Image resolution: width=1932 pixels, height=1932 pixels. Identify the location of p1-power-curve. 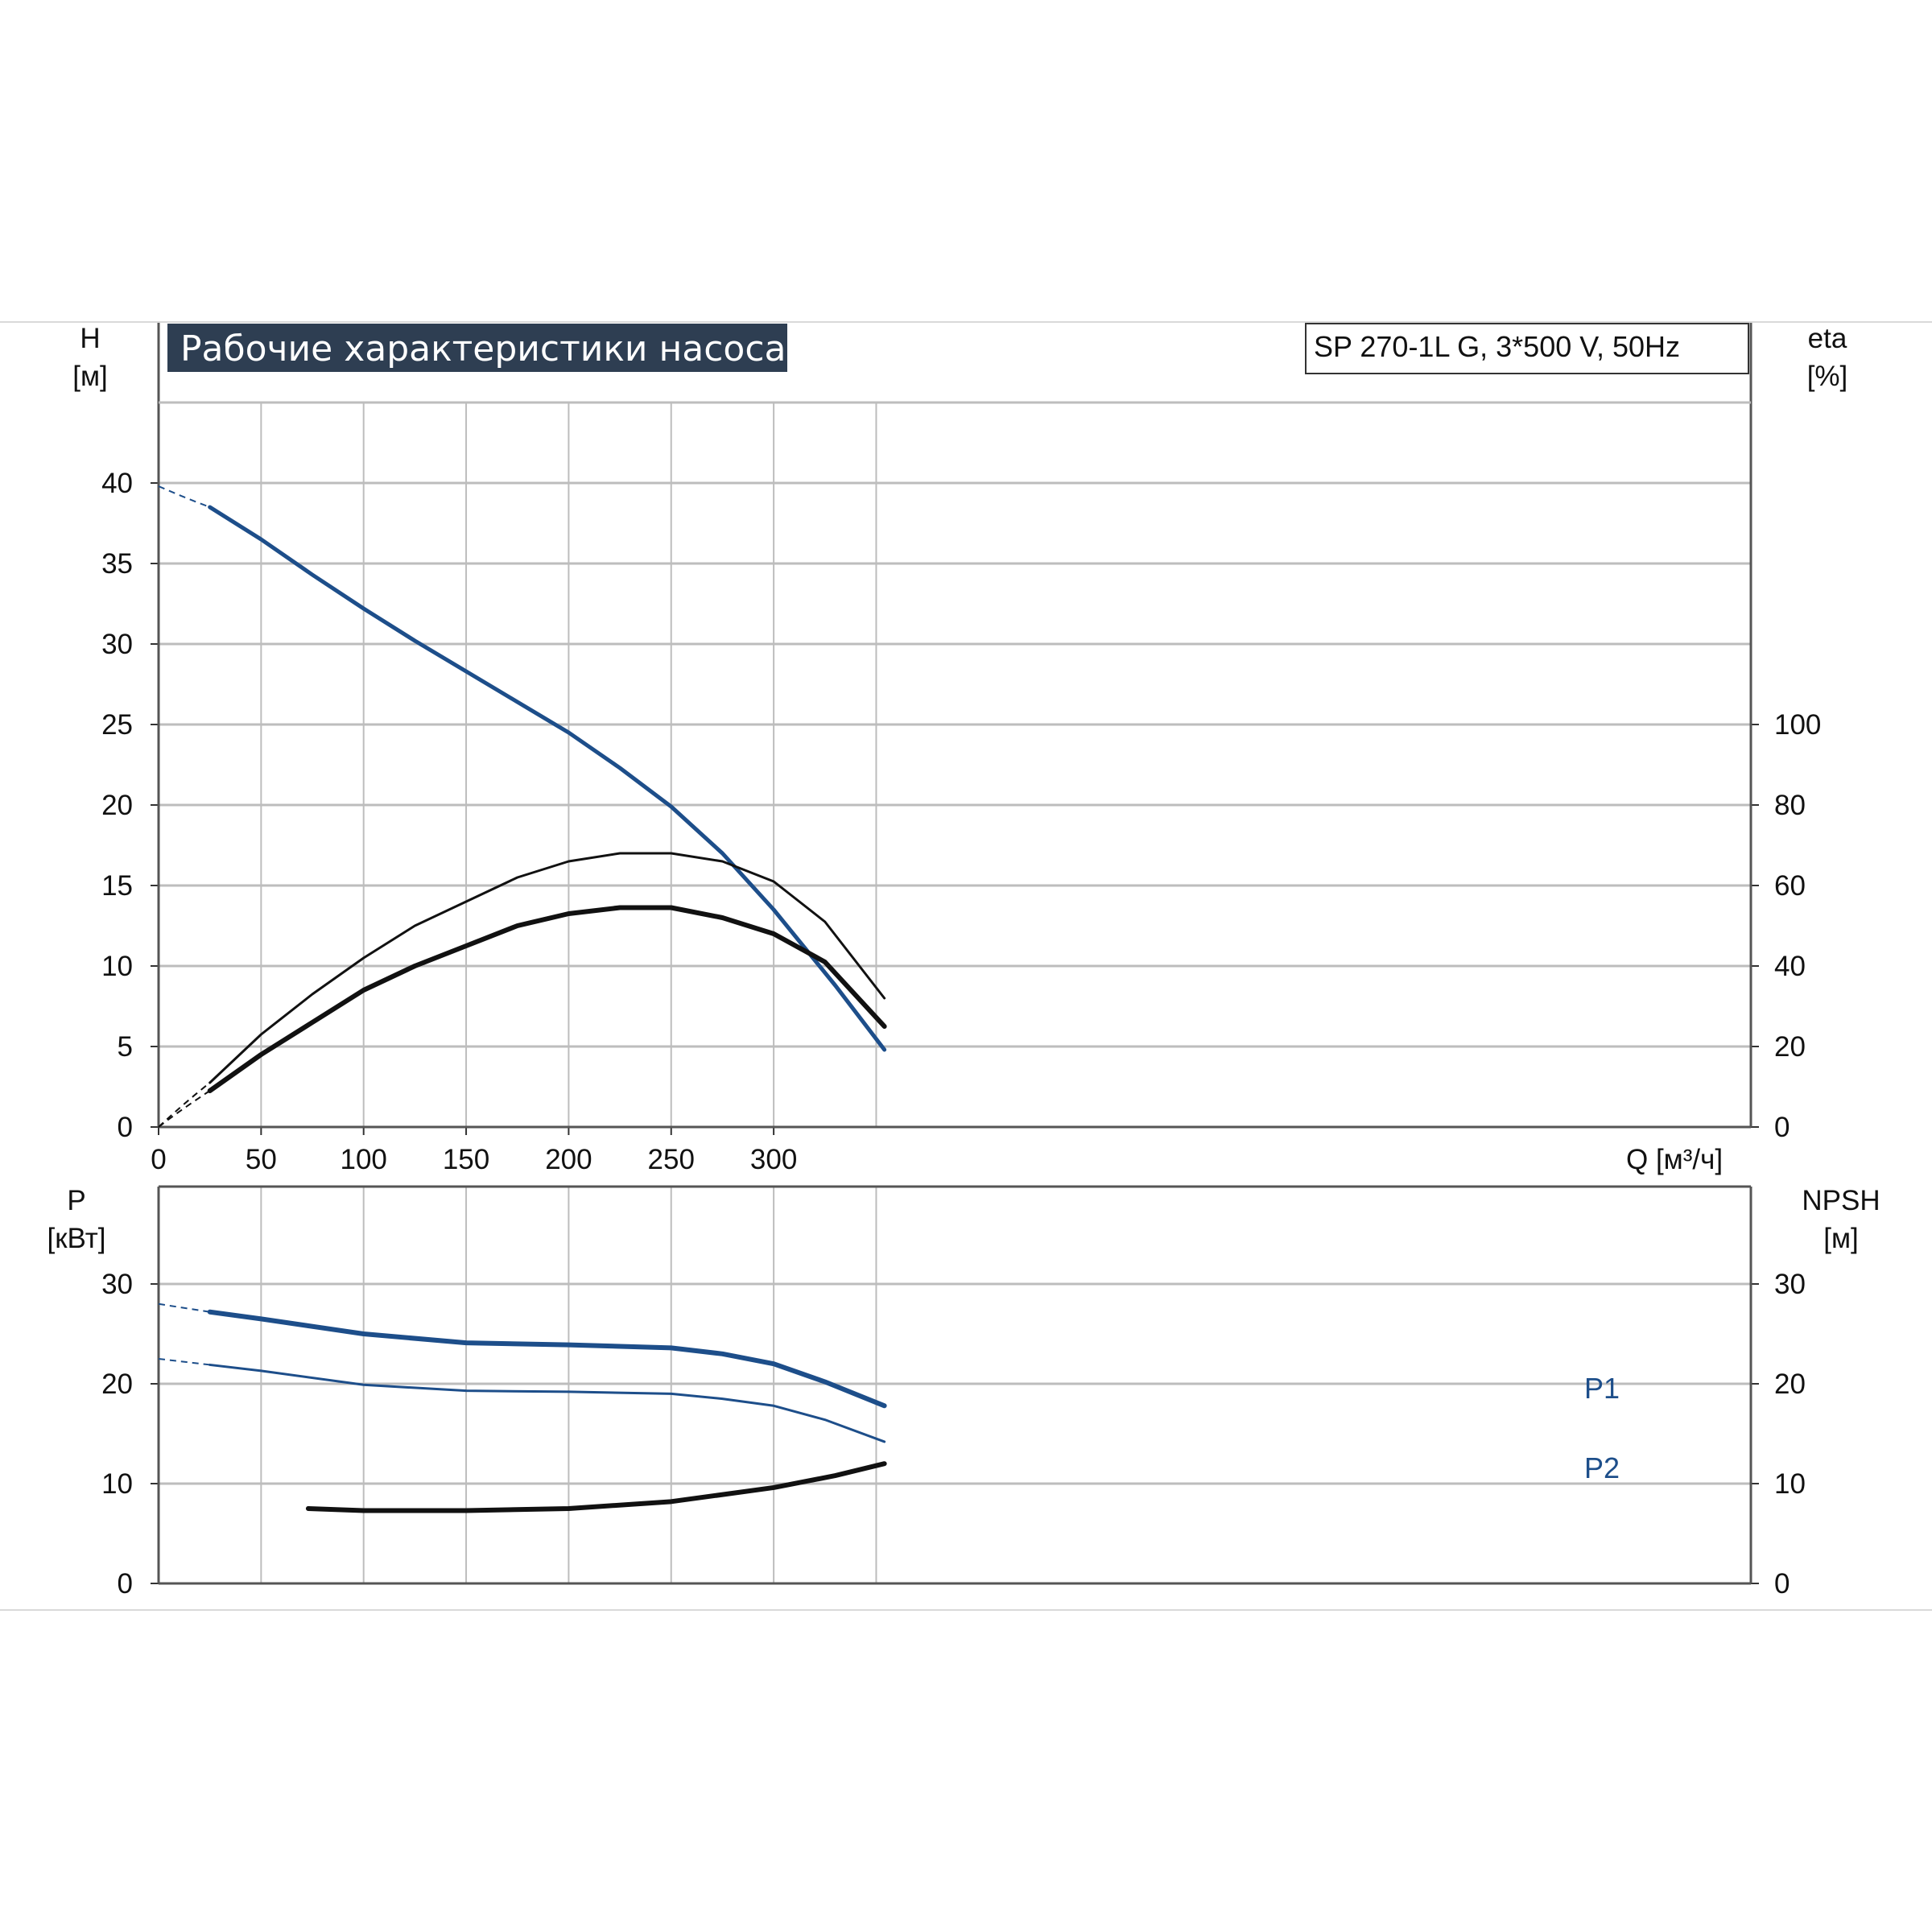
(547, 1359).